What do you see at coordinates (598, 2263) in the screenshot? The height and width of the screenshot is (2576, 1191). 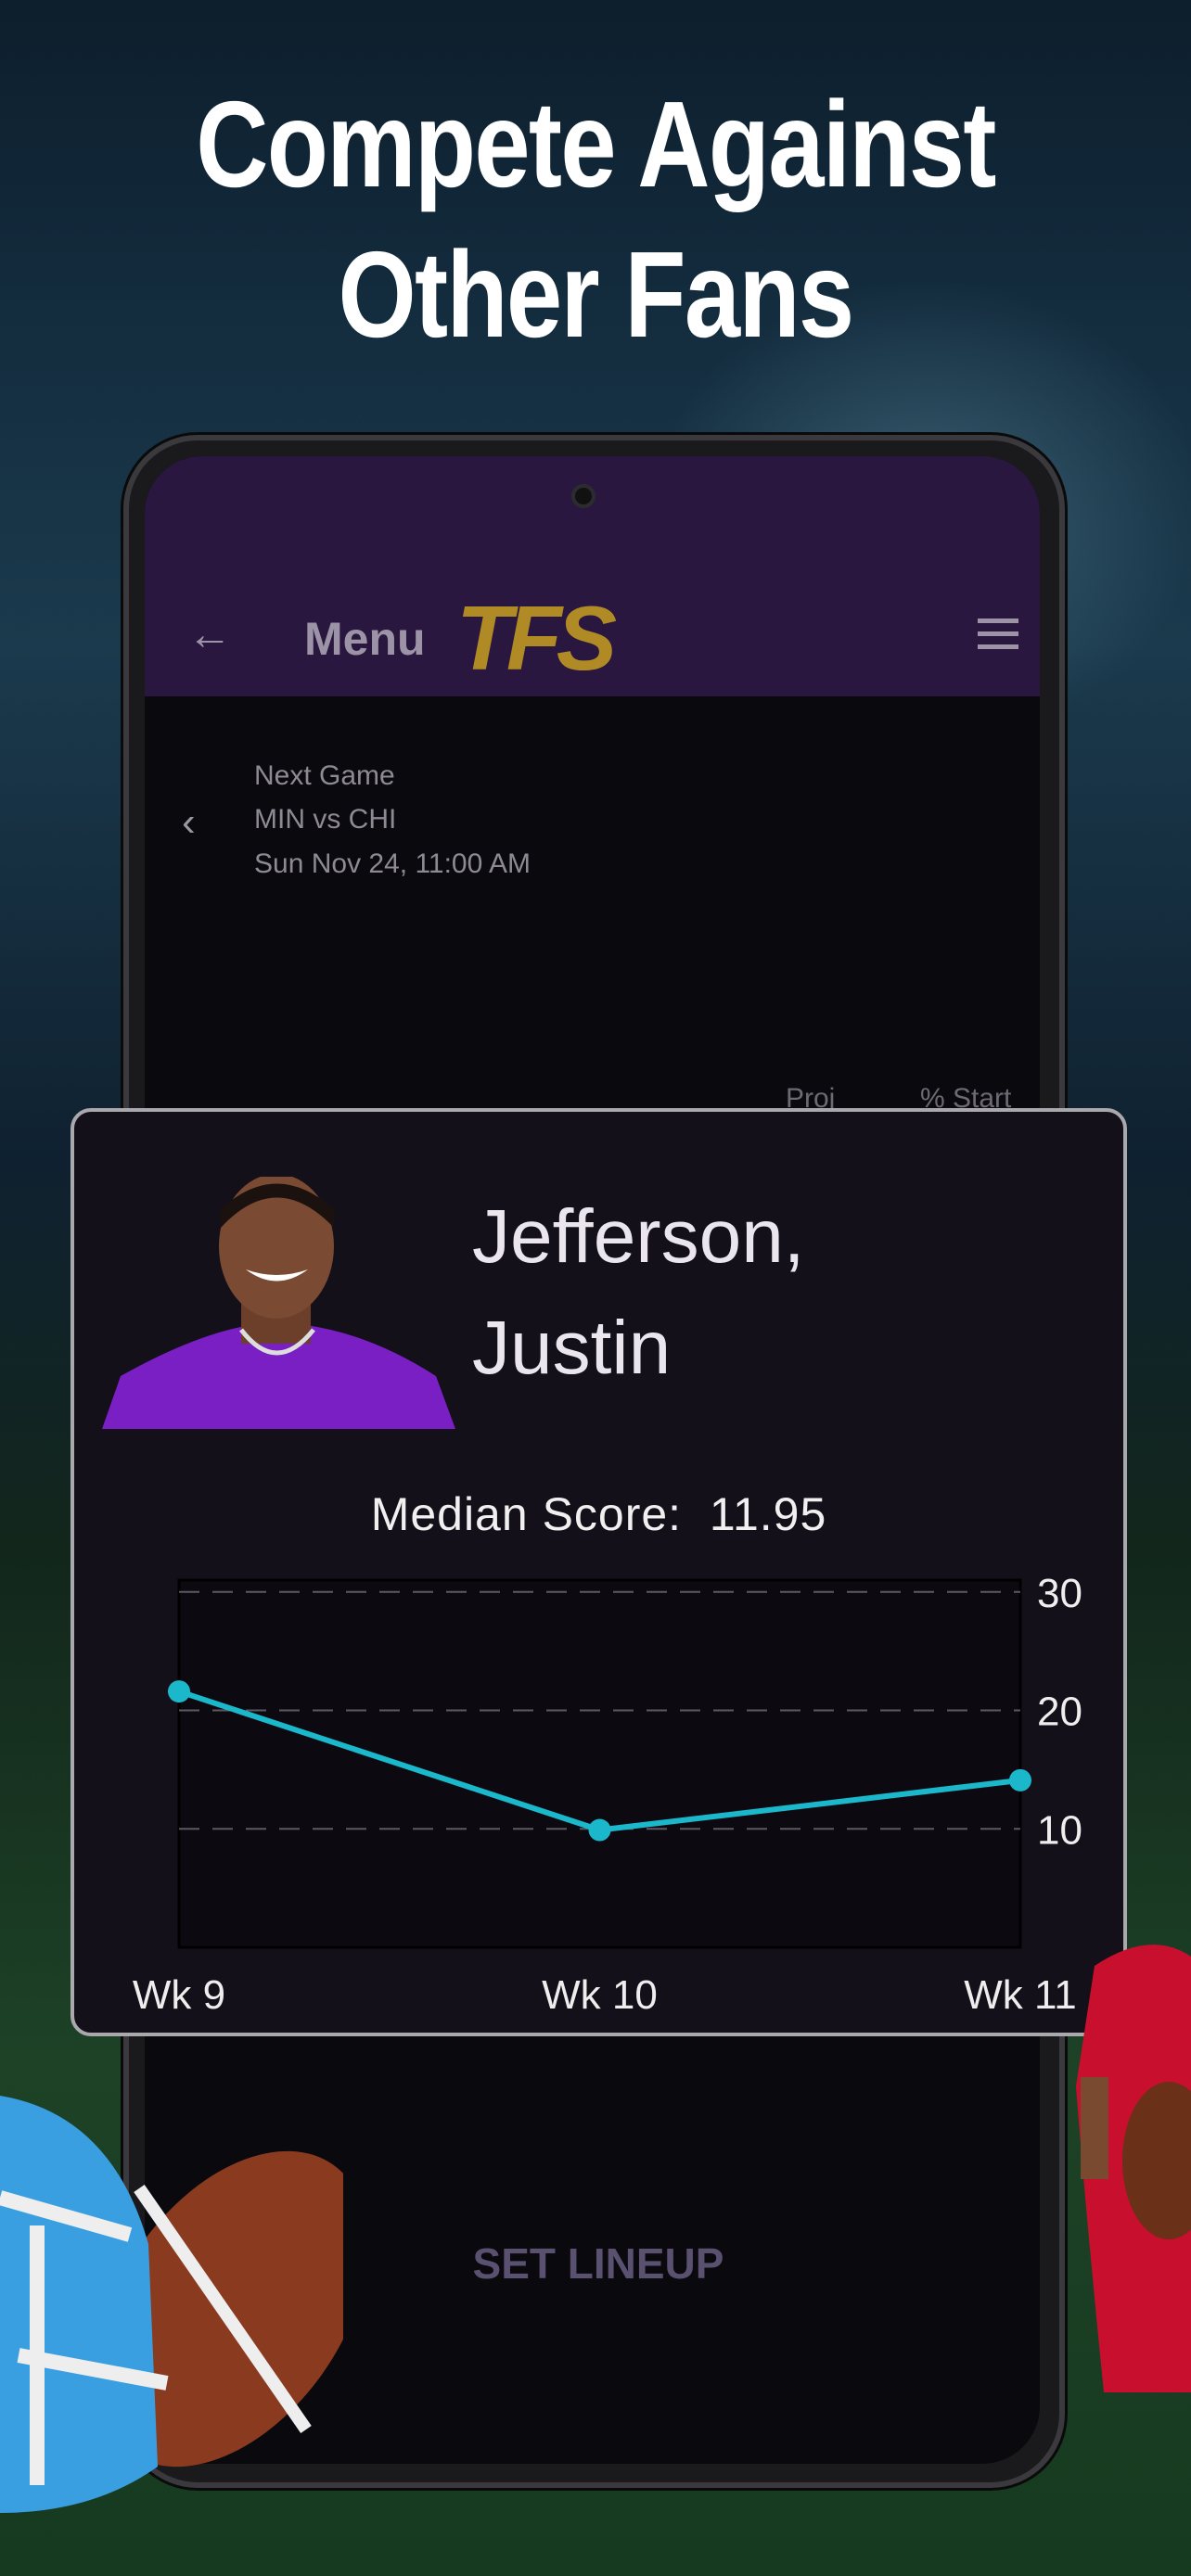 I see `set-lineup-button: SET LINEUP` at bounding box center [598, 2263].